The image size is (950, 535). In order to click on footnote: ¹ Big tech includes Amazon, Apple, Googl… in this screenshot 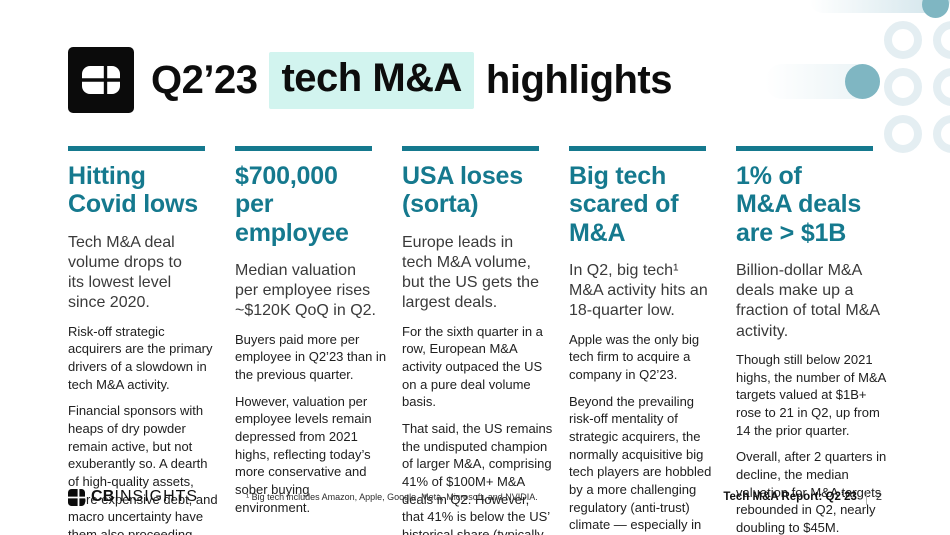, I will do `click(392, 497)`.